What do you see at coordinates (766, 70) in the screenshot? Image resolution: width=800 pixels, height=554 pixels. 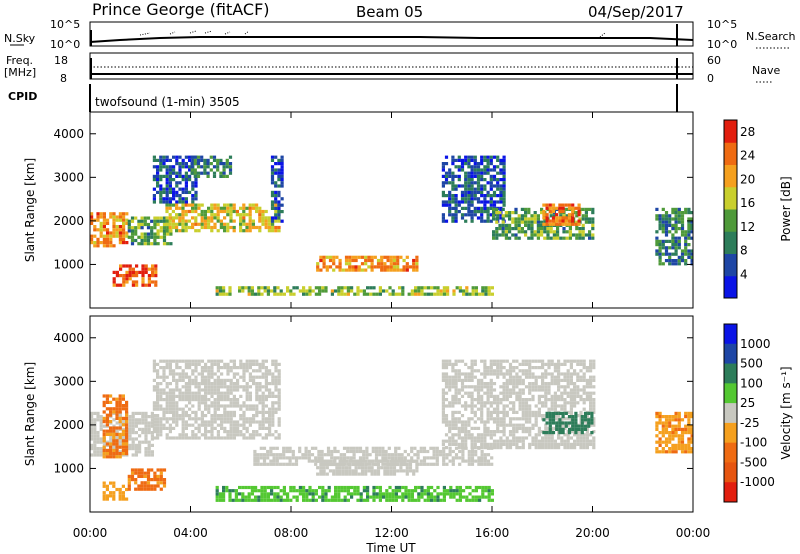 I see `nave-label: Nave` at bounding box center [766, 70].